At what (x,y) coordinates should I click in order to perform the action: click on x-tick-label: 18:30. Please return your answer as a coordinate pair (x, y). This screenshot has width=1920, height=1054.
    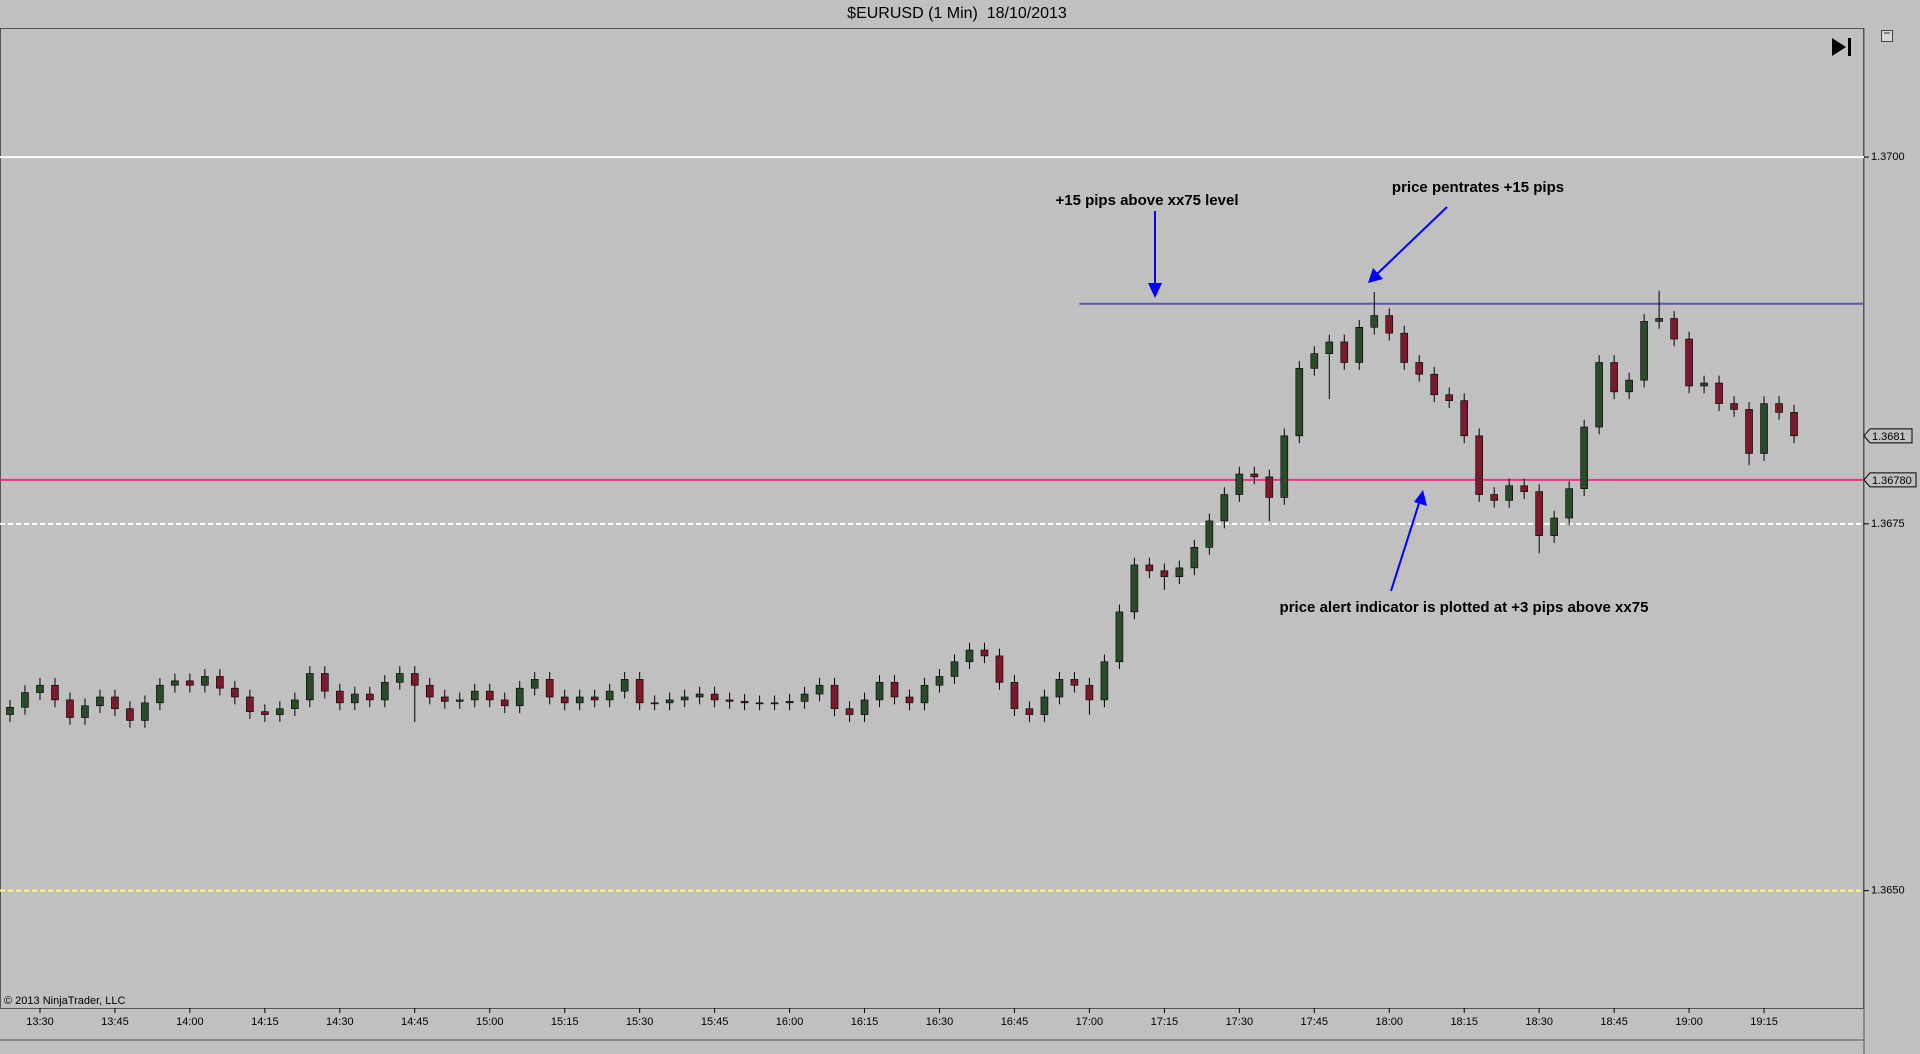
    Looking at the image, I should click on (1539, 1022).